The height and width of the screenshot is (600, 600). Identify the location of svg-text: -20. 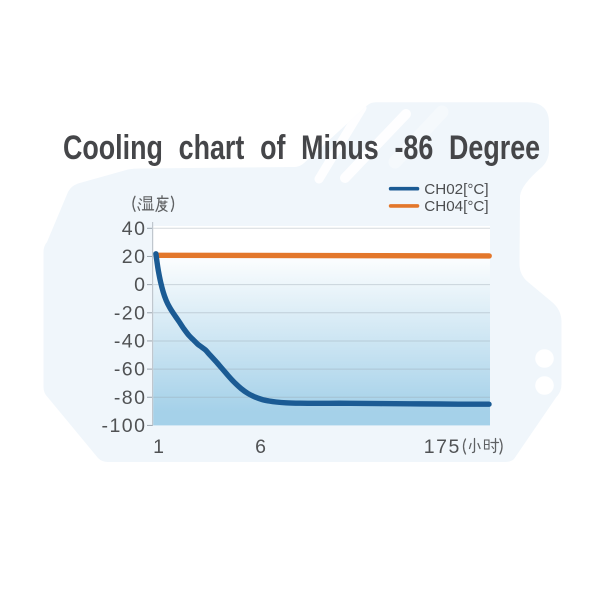
(130, 313).